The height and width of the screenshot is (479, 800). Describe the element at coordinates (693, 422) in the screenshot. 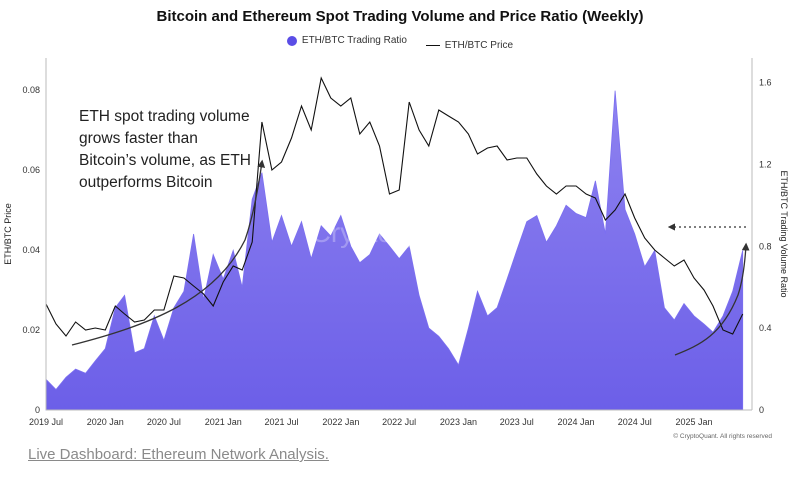

I see `x-tick-label: 2025 Jan` at that location.